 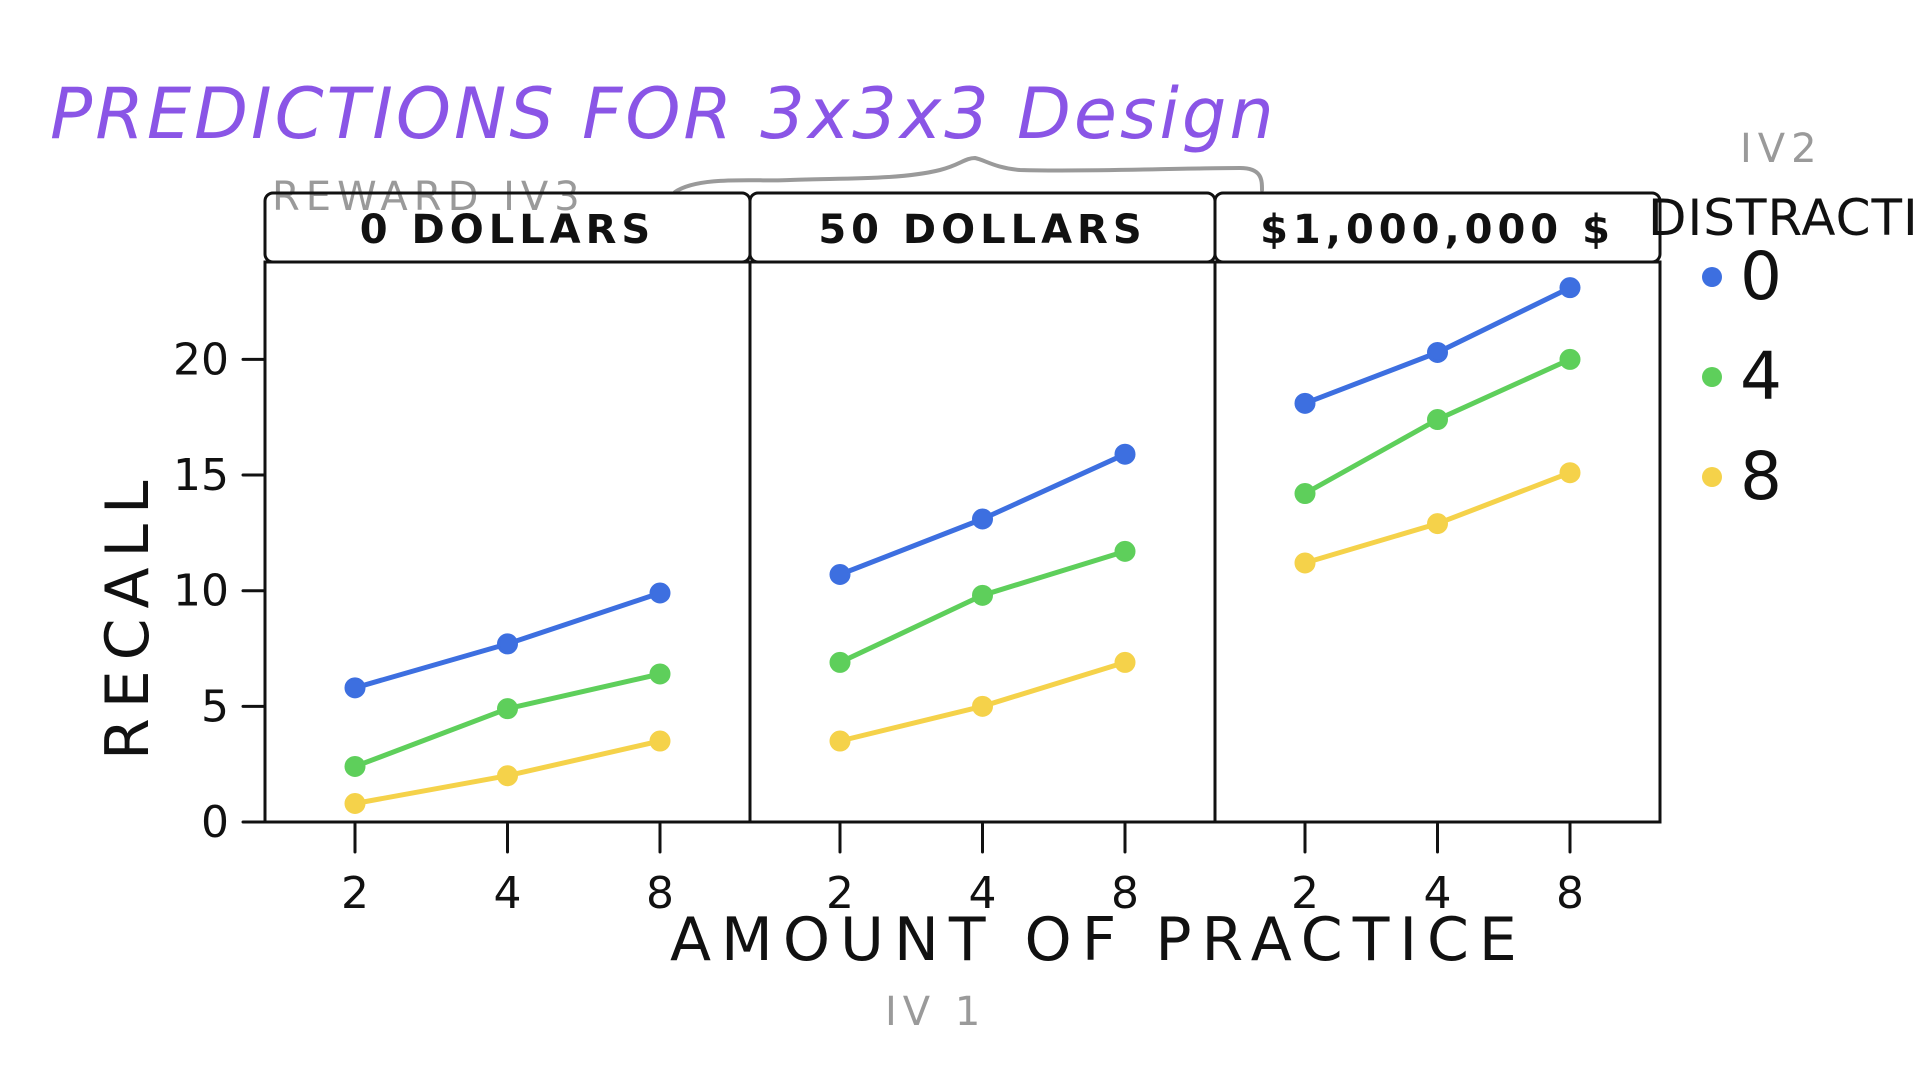 What do you see at coordinates (201, 475) in the screenshot?
I see `y-tick-label: 15` at bounding box center [201, 475].